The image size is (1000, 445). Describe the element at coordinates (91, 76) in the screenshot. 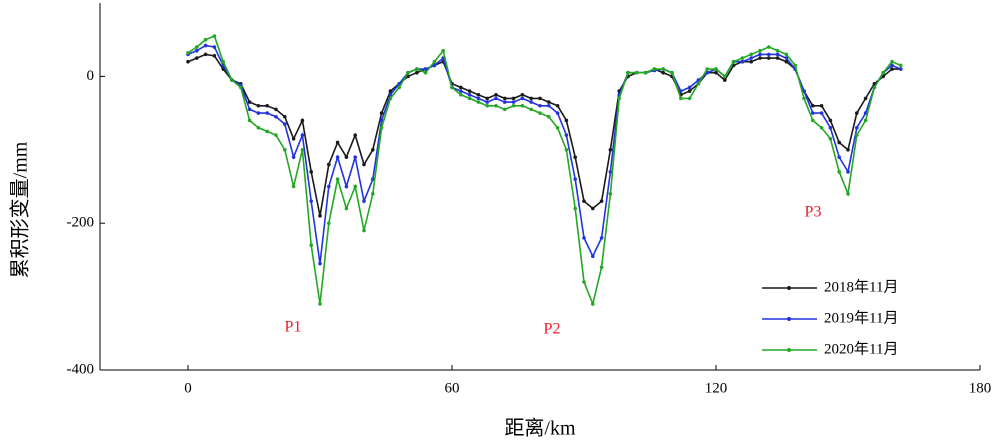

I see `y-tick-label: 0` at that location.